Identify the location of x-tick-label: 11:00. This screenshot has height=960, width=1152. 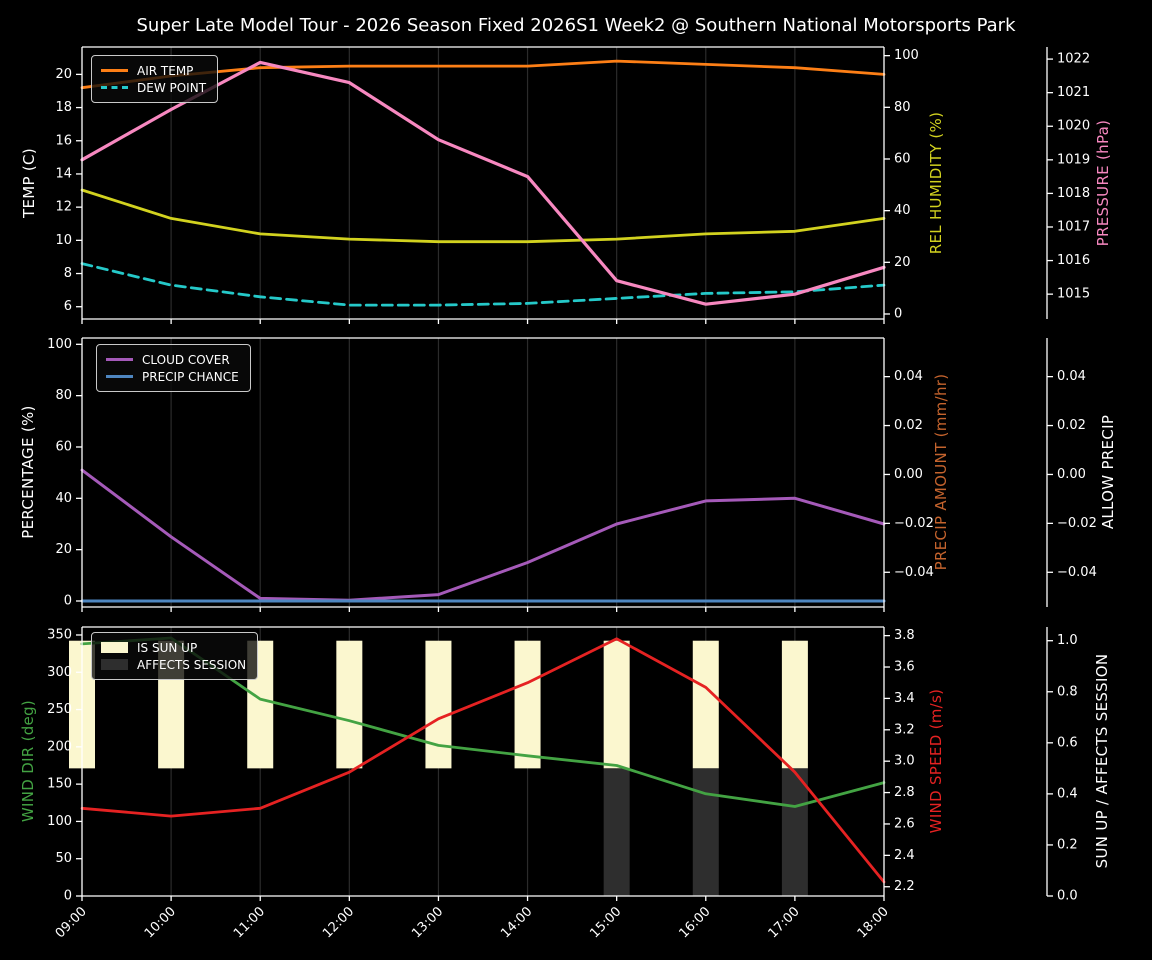
(249, 922).